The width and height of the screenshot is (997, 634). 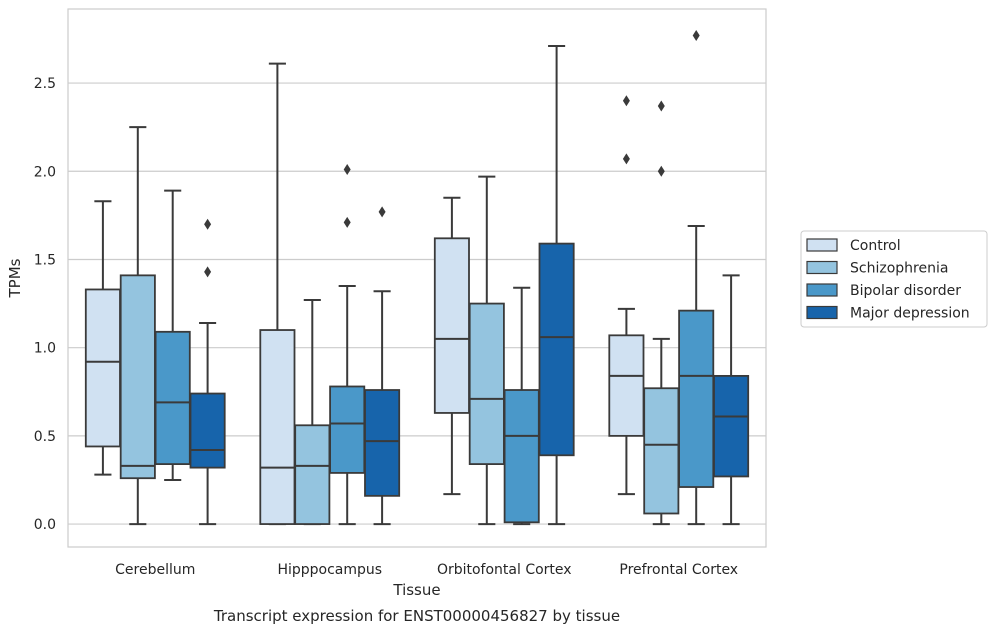 I want to click on legend-label: Control, so click(x=875, y=246).